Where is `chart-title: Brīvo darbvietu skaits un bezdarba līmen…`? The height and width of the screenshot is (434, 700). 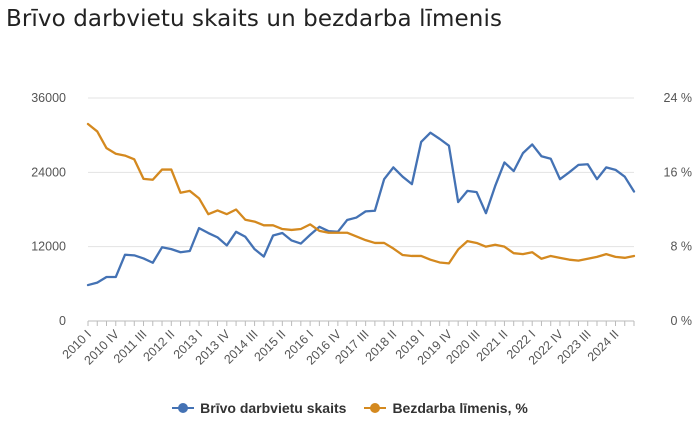 chart-title: Brīvo darbvietu skaits un bezdarba līmen… is located at coordinates (254, 19).